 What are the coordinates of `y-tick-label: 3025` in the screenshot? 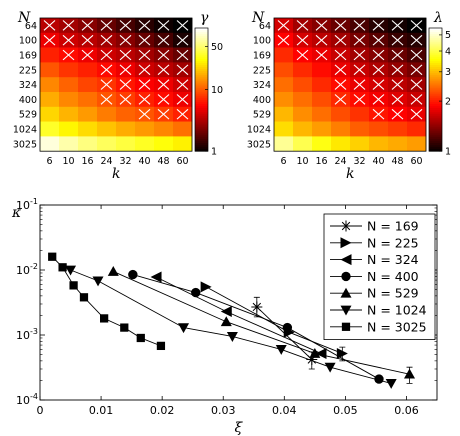 It's located at (259, 144).